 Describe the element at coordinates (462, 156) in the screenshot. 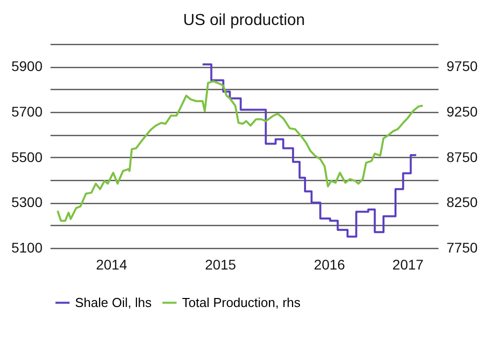

I see `y2-tick-label: 8750` at that location.